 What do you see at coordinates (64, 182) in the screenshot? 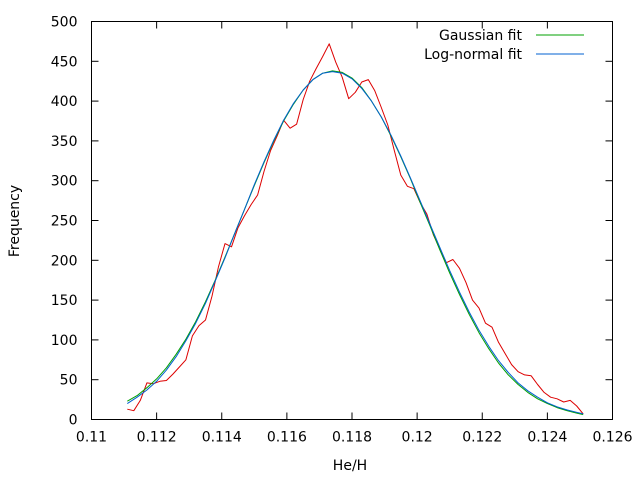
I see `y-tick-label: 300` at bounding box center [64, 182].